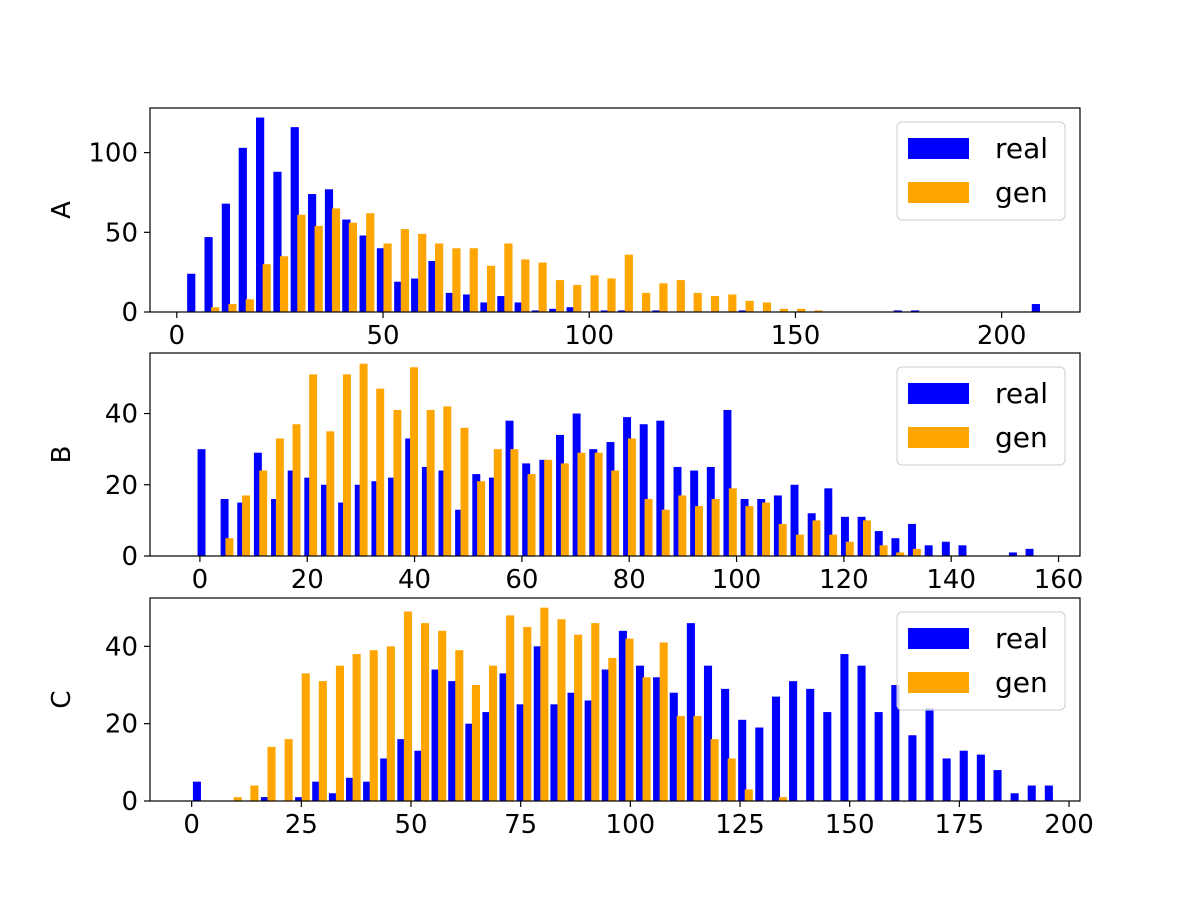 This screenshot has height=900, width=1200. Describe the element at coordinates (981, 416) in the screenshot. I see `legend: real gen` at that location.